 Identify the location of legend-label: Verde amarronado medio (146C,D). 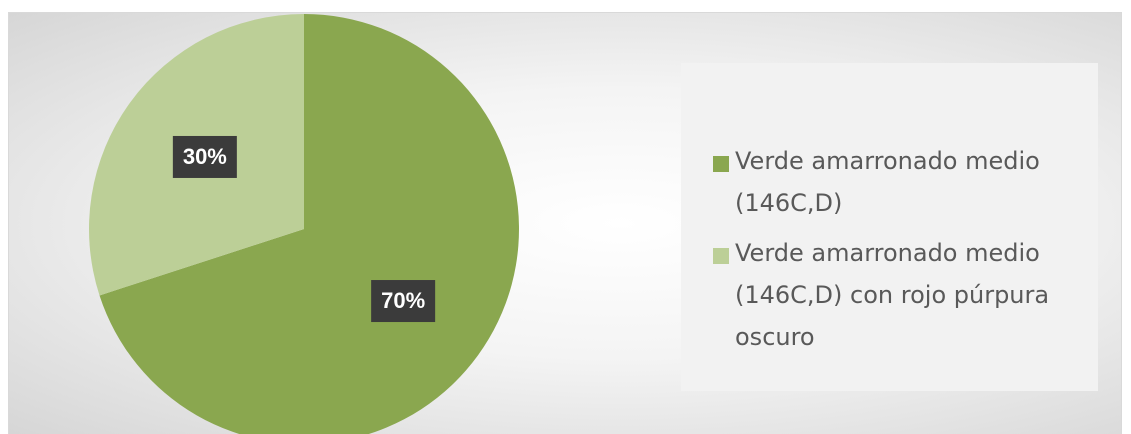
(887, 182).